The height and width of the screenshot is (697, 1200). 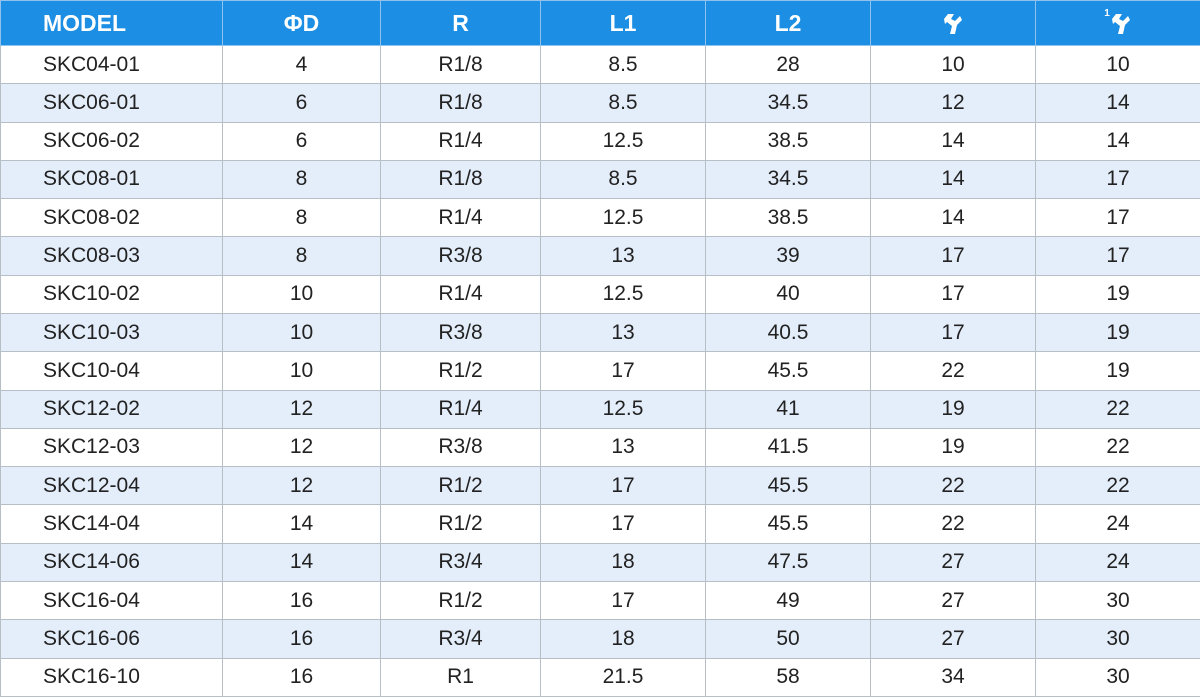 I want to click on value-cell: 40.5, so click(x=788, y=332).